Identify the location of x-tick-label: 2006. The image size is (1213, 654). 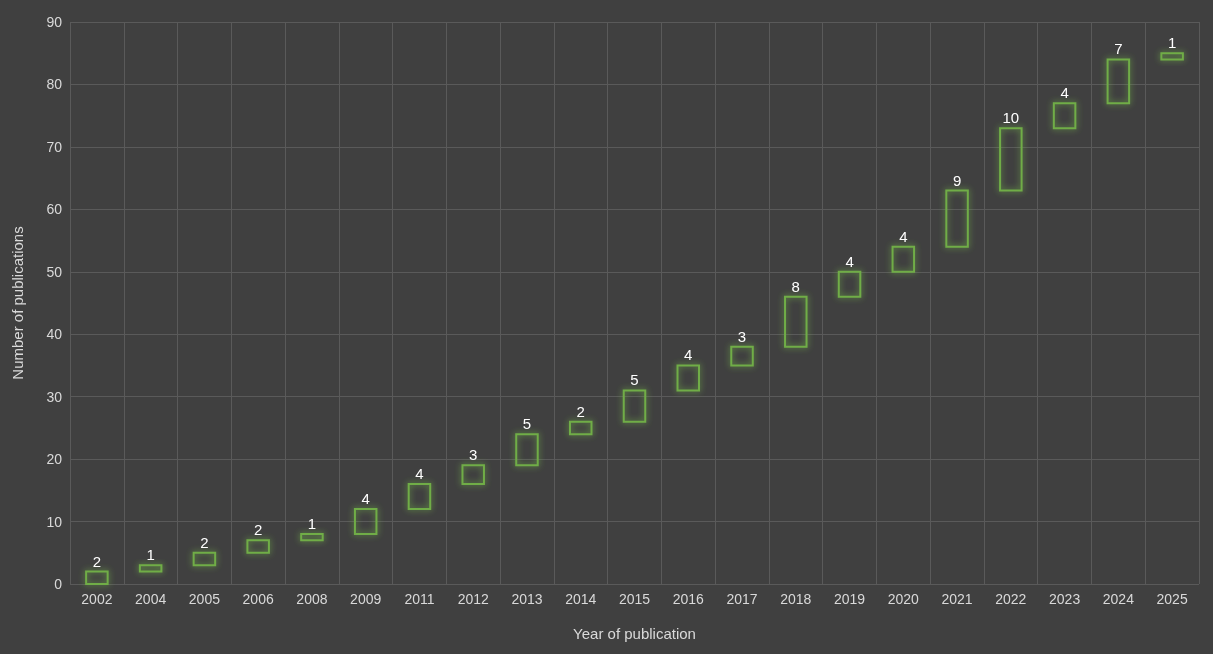
(258, 599).